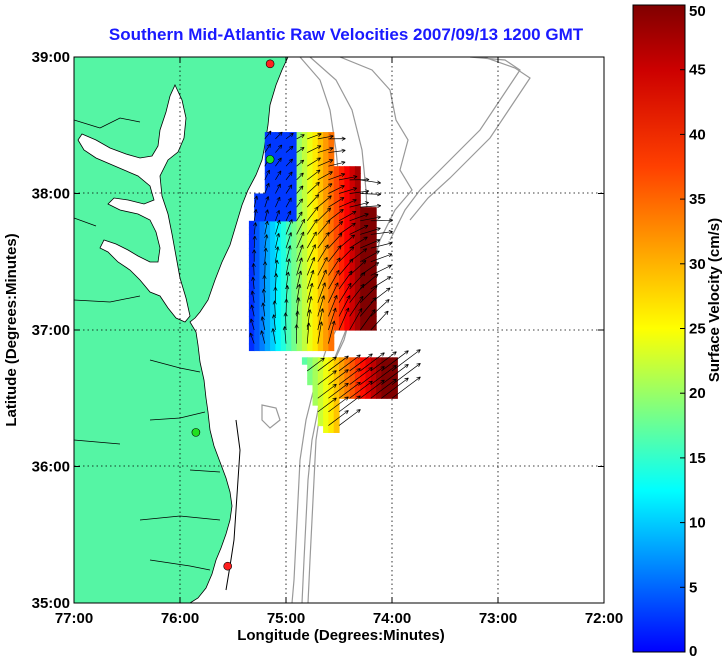 Image resolution: width=724 pixels, height=659 pixels. I want to click on colorbar-tick-label: 5, so click(693, 587).